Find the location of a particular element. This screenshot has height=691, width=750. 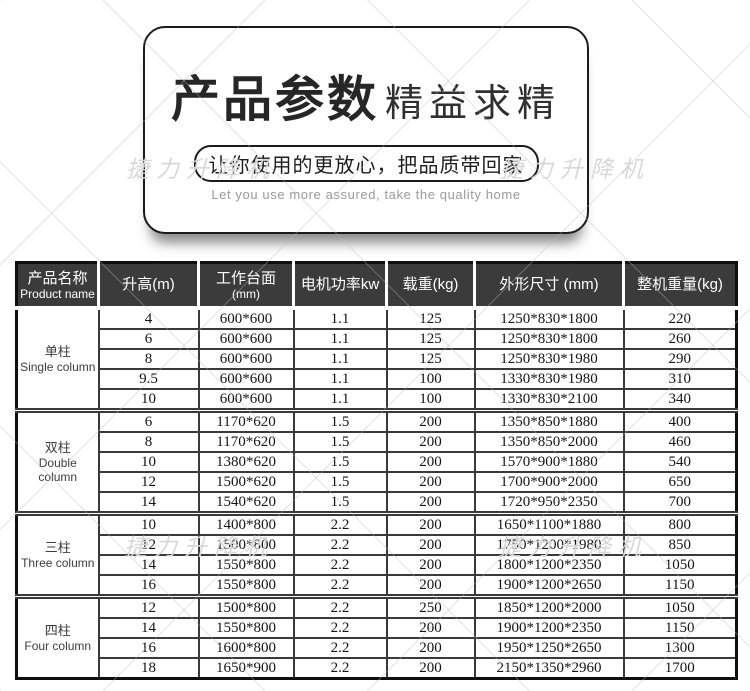

table-cell: 220 is located at coordinates (680, 318).